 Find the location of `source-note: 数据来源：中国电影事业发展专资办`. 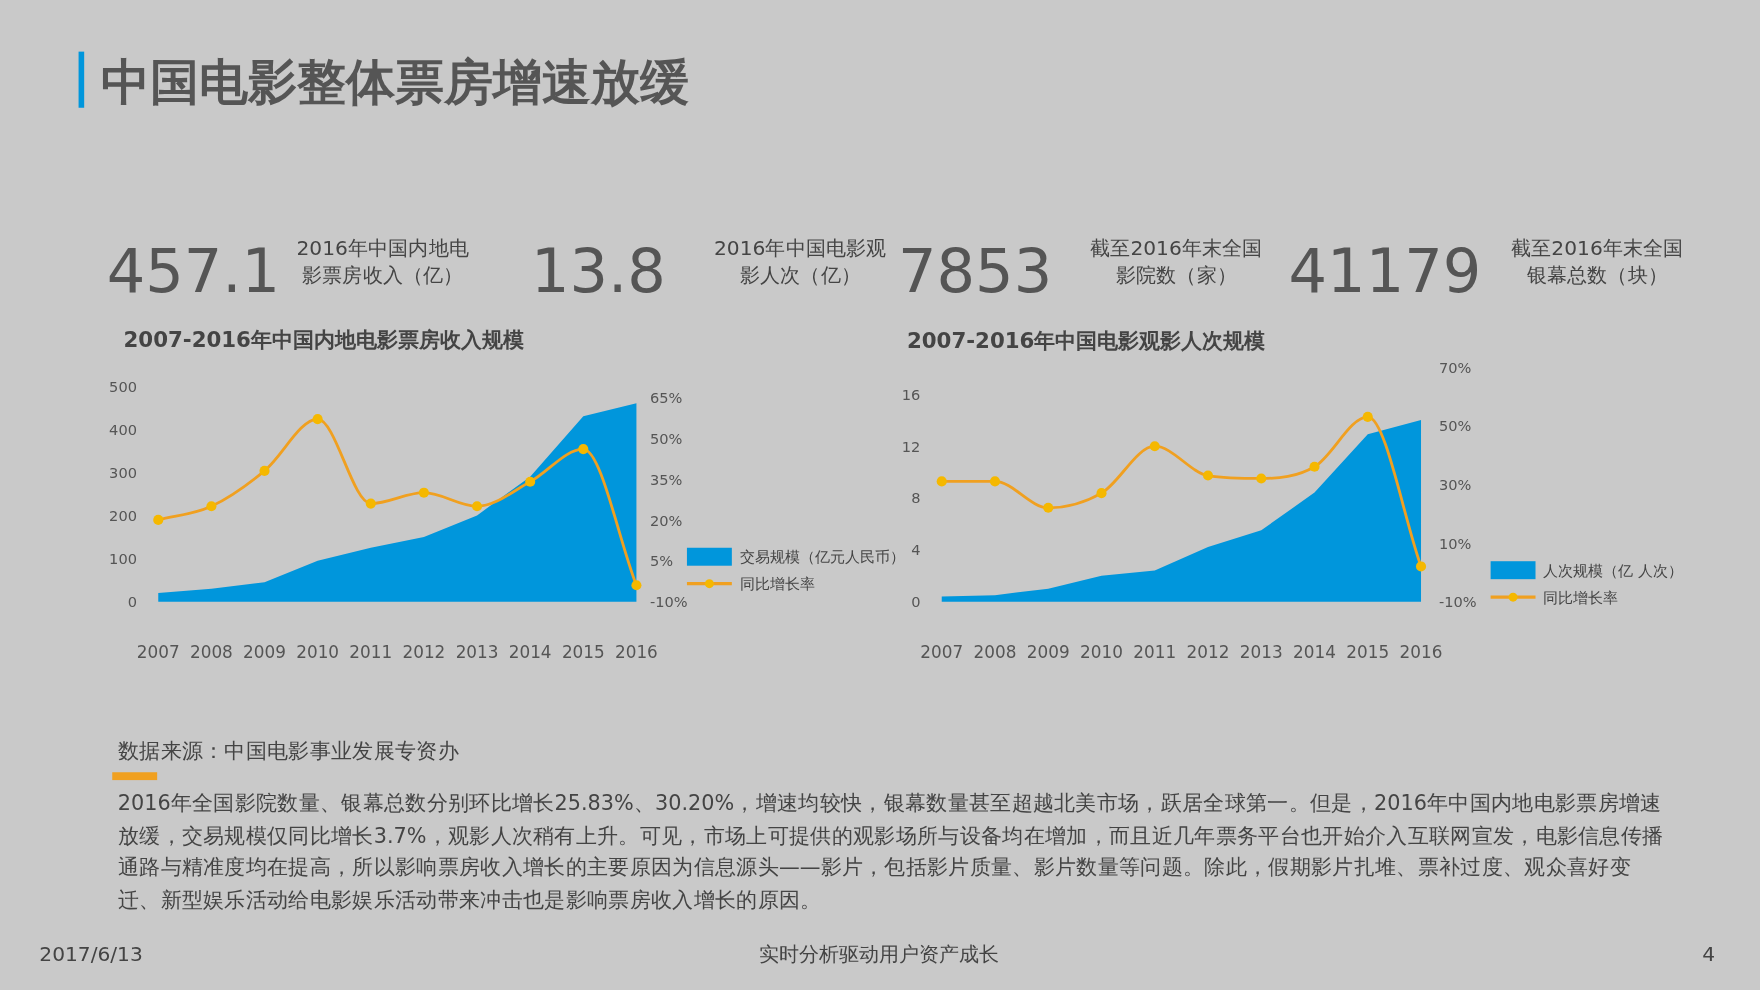

source-note: 数据来源：中国电影事业发展专资办 is located at coordinates (289, 750).